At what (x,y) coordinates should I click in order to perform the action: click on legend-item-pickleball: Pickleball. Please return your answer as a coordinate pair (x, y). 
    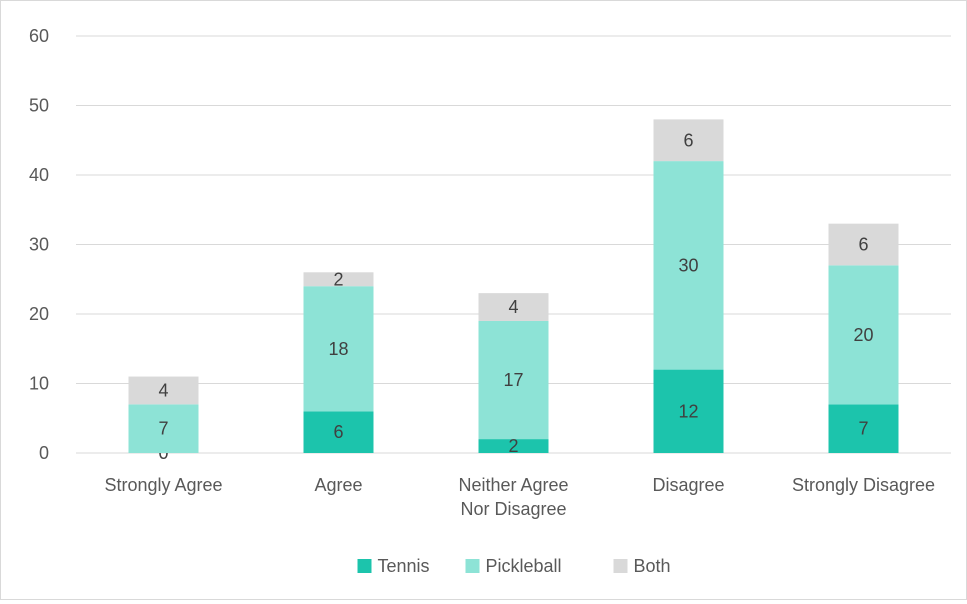
    Looking at the image, I should click on (513, 566).